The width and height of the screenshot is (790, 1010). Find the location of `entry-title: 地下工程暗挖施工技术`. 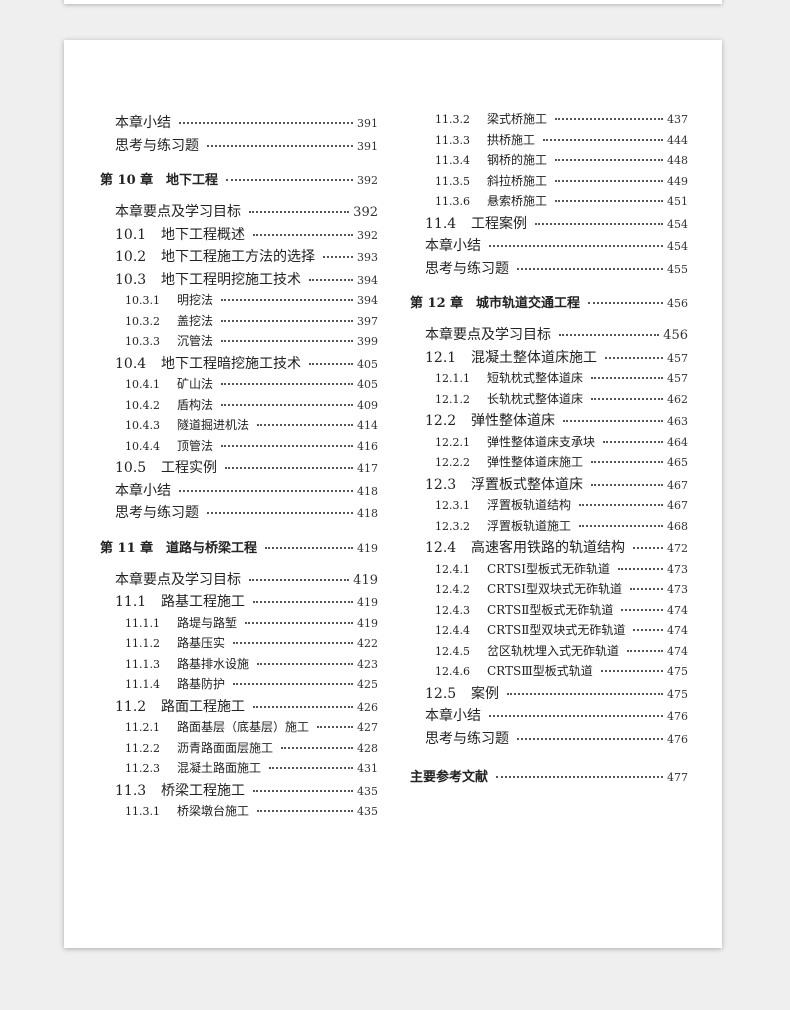

entry-title: 地下工程暗挖施工技术 is located at coordinates (231, 363).